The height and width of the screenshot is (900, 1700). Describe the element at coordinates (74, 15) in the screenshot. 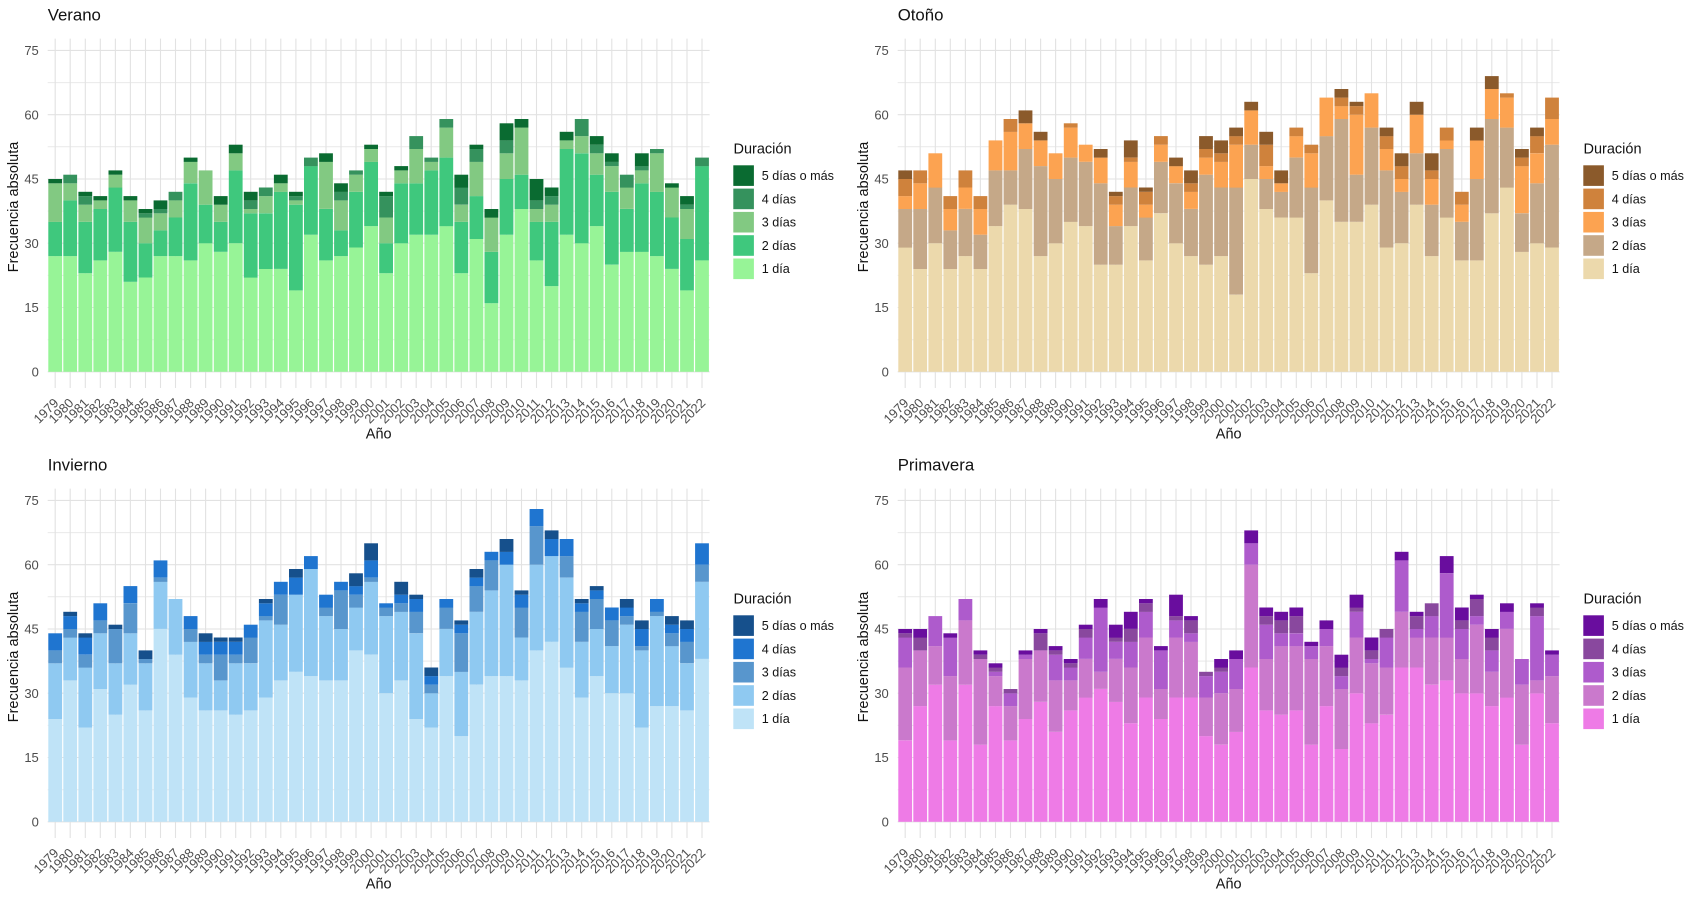

I see `svg-text: Verano` at that location.